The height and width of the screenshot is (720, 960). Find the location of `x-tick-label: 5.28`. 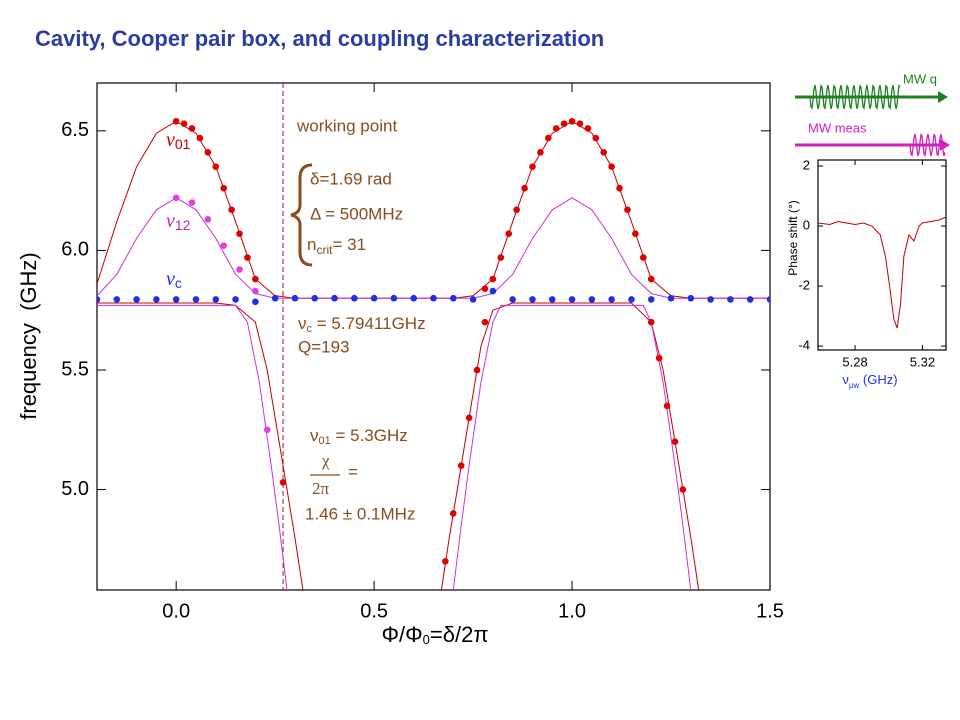

x-tick-label: 5.28 is located at coordinates (854, 361).